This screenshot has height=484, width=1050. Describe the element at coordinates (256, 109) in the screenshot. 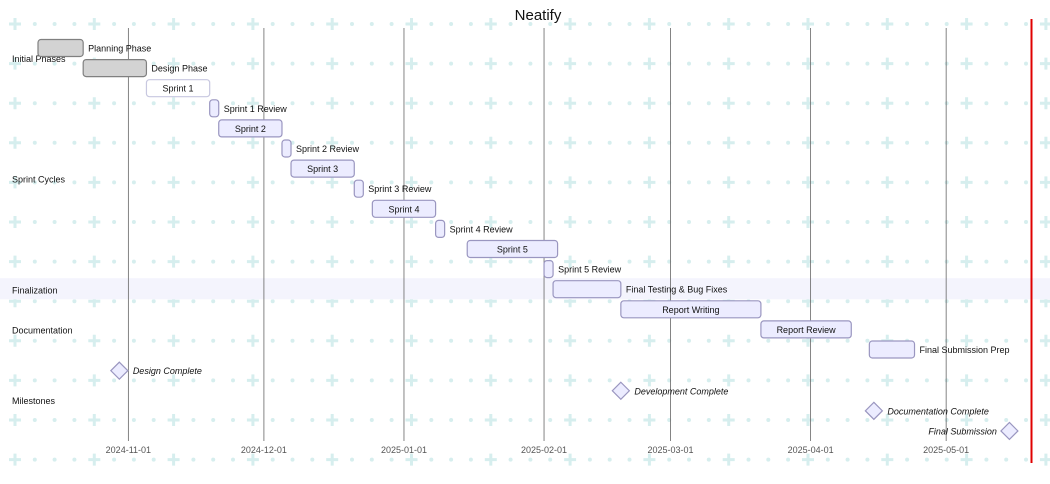

I see `task-label: Sprint 1 Review` at that location.